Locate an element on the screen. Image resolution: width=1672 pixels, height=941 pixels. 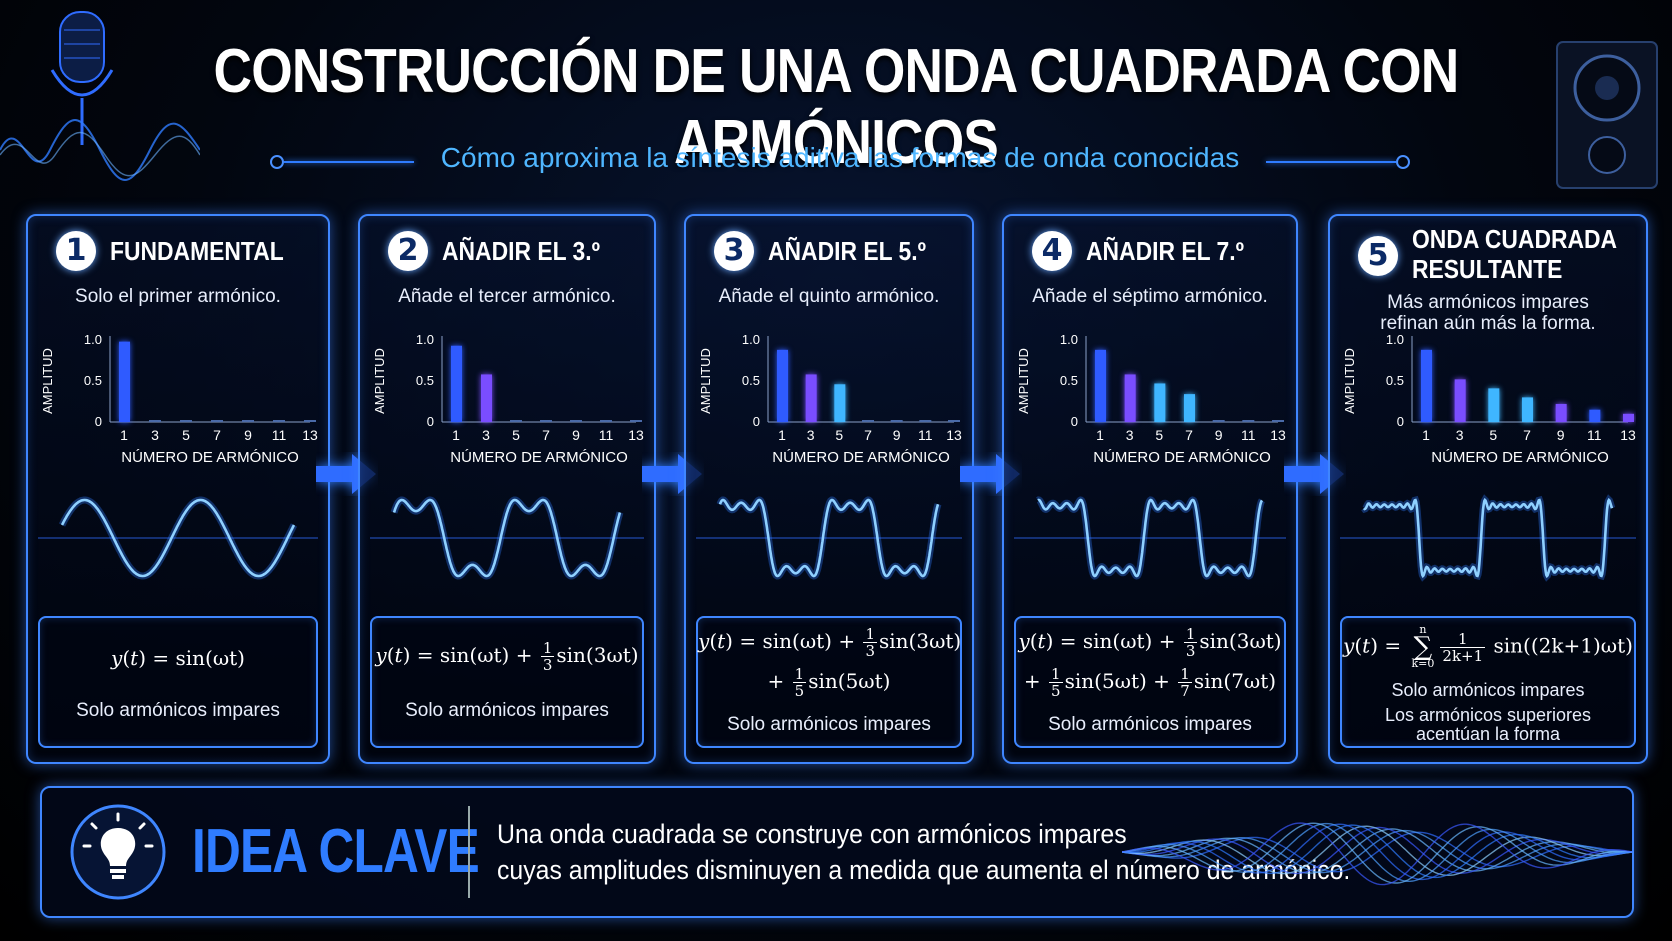
step-badge: 2 is located at coordinates (408, 251).